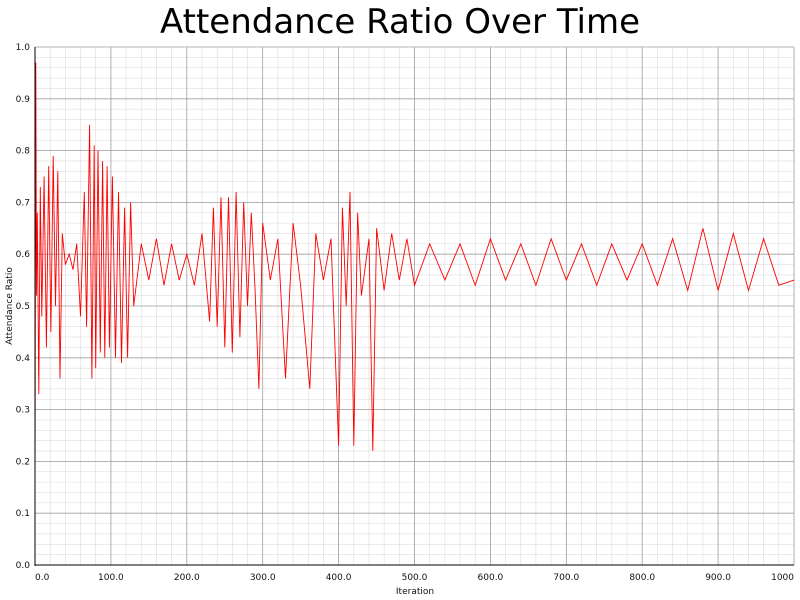 The width and height of the screenshot is (800, 600). Describe the element at coordinates (23, 462) in the screenshot. I see `y-tick-label: 0.2` at that location.